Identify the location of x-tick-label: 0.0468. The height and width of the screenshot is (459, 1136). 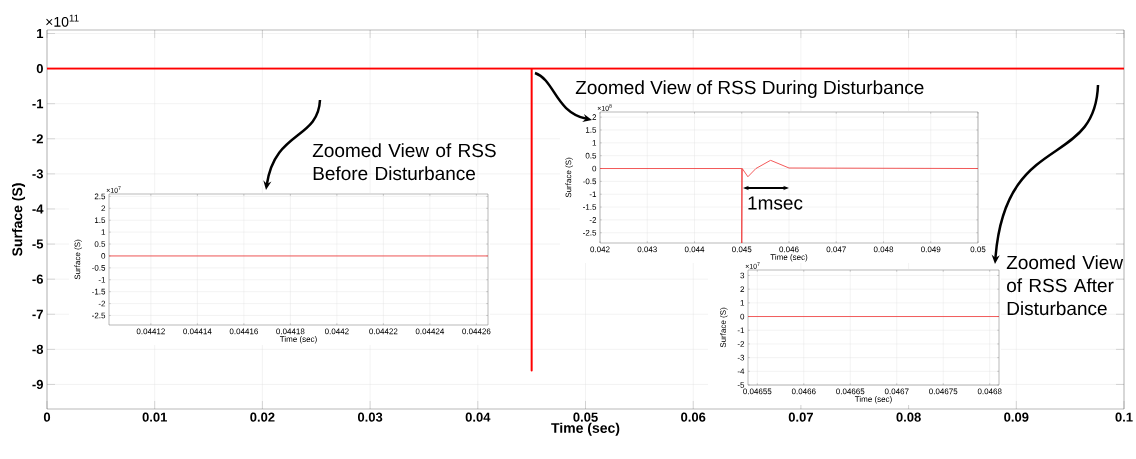
(989, 391).